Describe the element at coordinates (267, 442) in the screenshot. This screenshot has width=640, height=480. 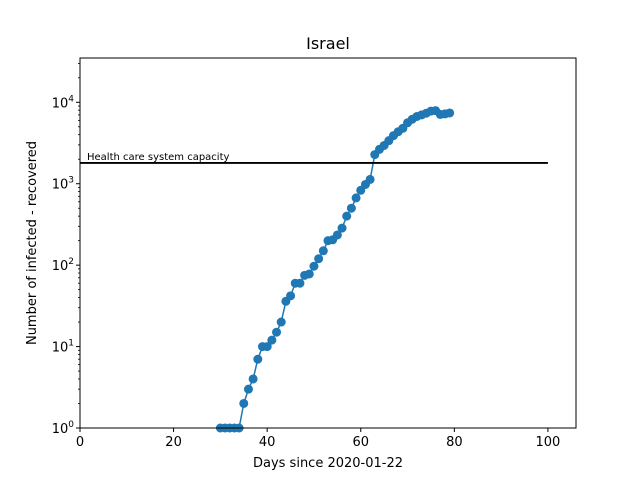
I see `x-tick-label: 40` at that location.